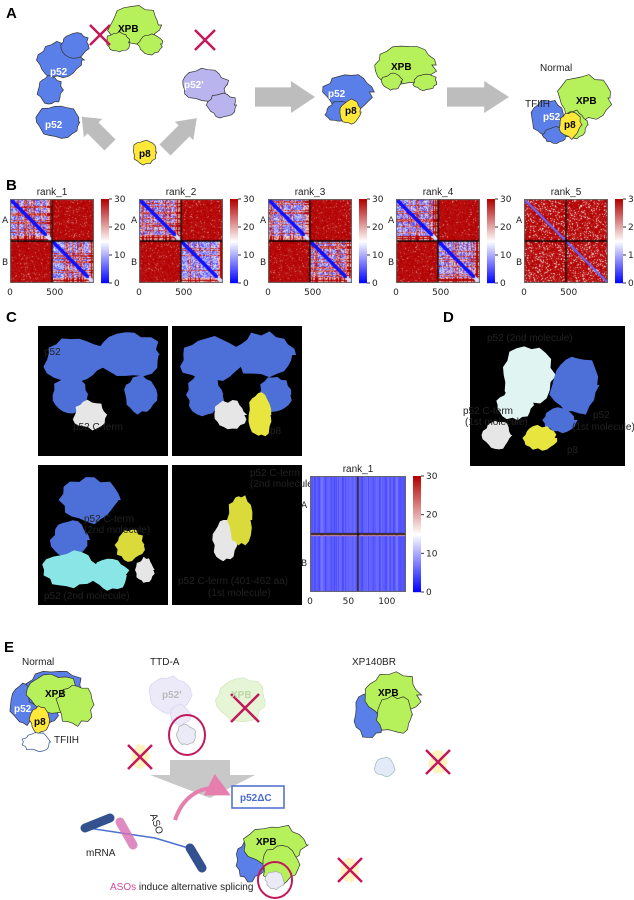 Image resolution: width=634 pixels, height=900 pixels. Describe the element at coordinates (349, 602) in the screenshot. I see `x-tick-label: 50` at that location.